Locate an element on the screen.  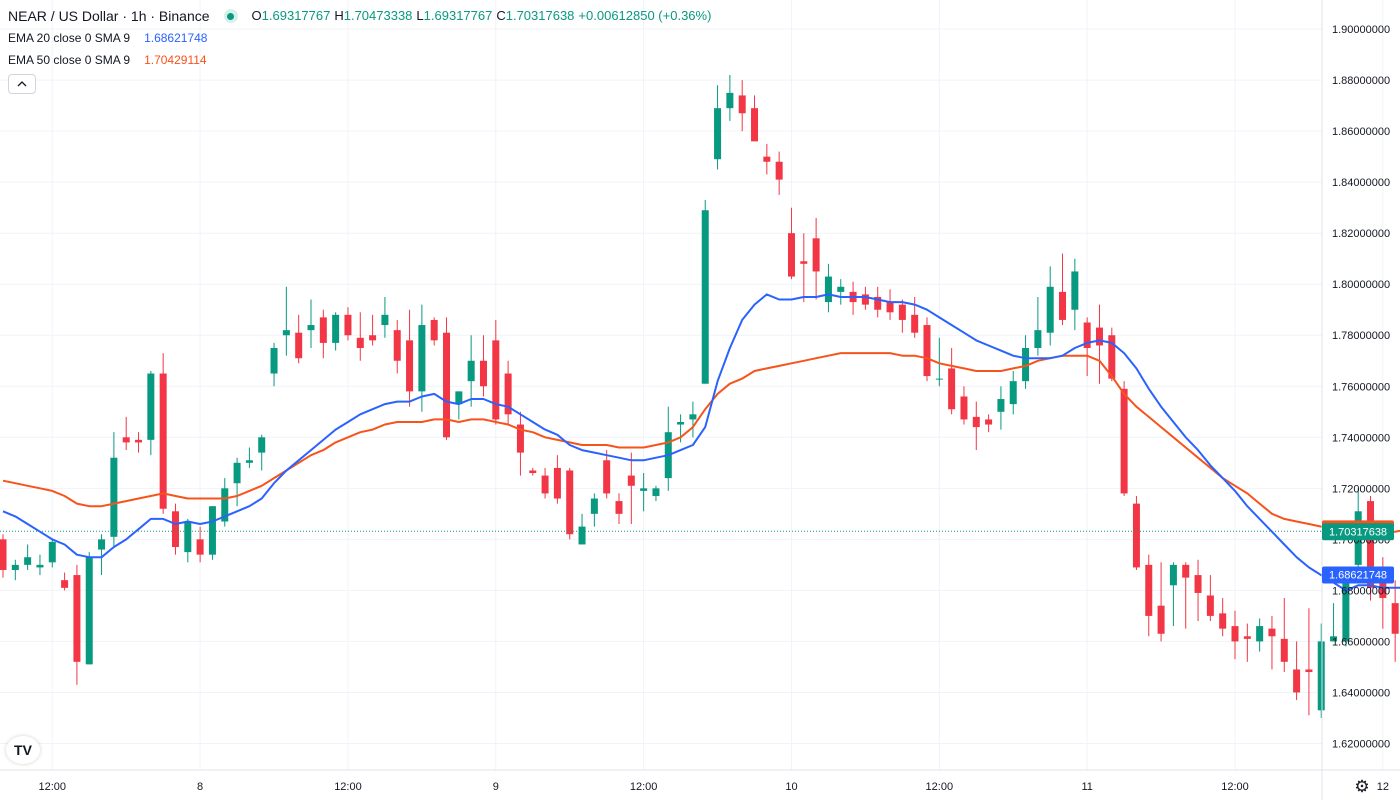
y-tick-label: 1.80000000 is located at coordinates (1361, 285).